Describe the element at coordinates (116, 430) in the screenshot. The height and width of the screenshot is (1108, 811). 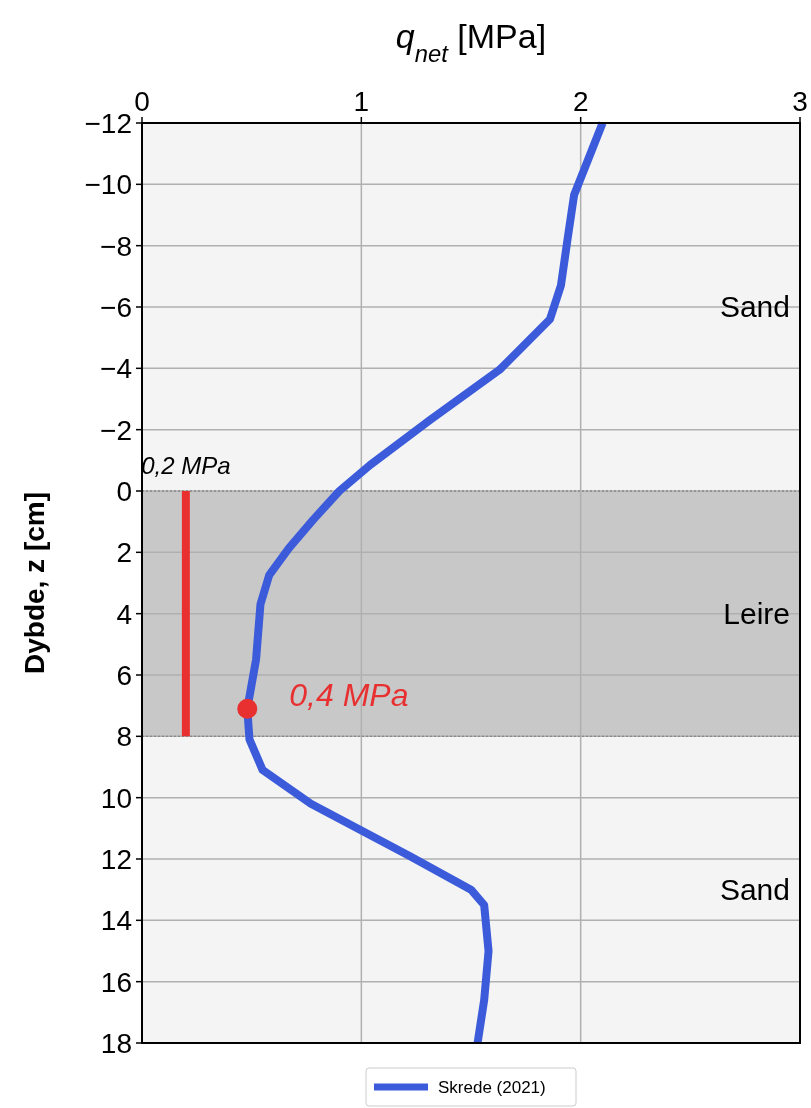
I see `y-tick-label: −2` at that location.